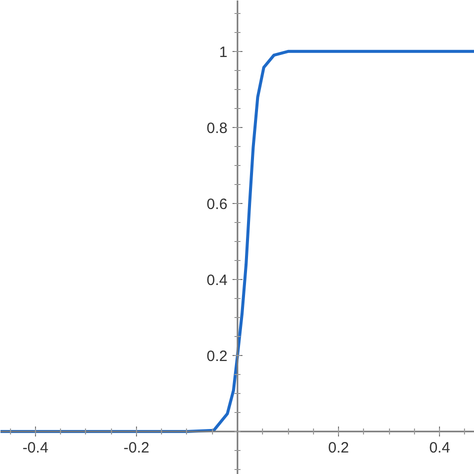  What do you see at coordinates (35, 448) in the screenshot?
I see `x-tick-label: -0.4` at bounding box center [35, 448].